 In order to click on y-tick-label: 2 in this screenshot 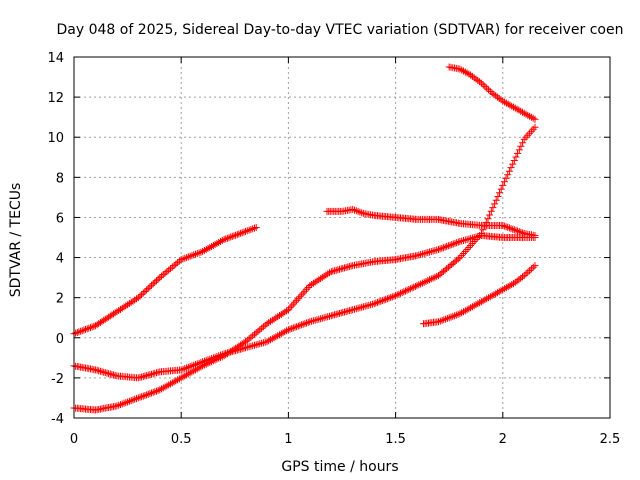, I will do `click(60, 299)`.